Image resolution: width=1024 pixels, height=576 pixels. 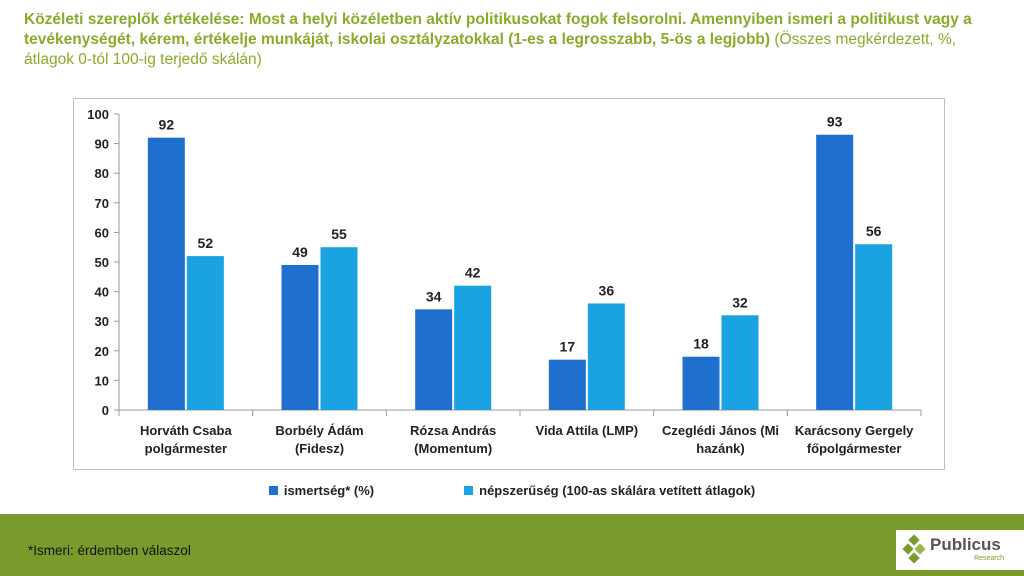 What do you see at coordinates (339, 234) in the screenshot?
I see `data-label: 55` at bounding box center [339, 234].